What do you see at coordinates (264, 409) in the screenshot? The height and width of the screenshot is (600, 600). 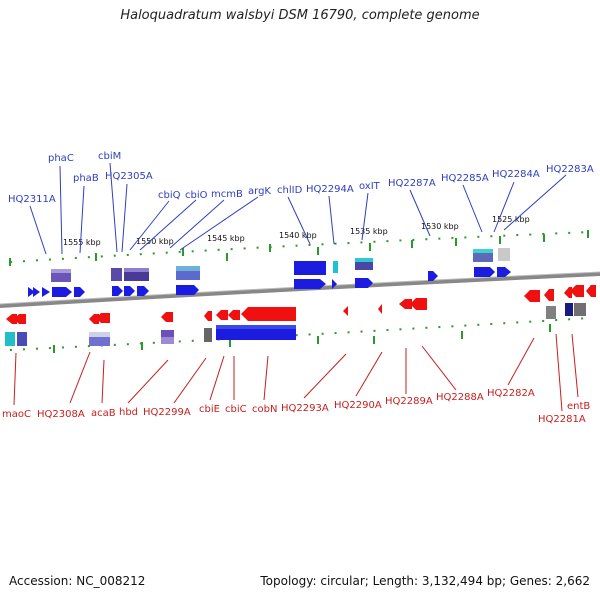 I see `gene-label: cobN` at bounding box center [264, 409].